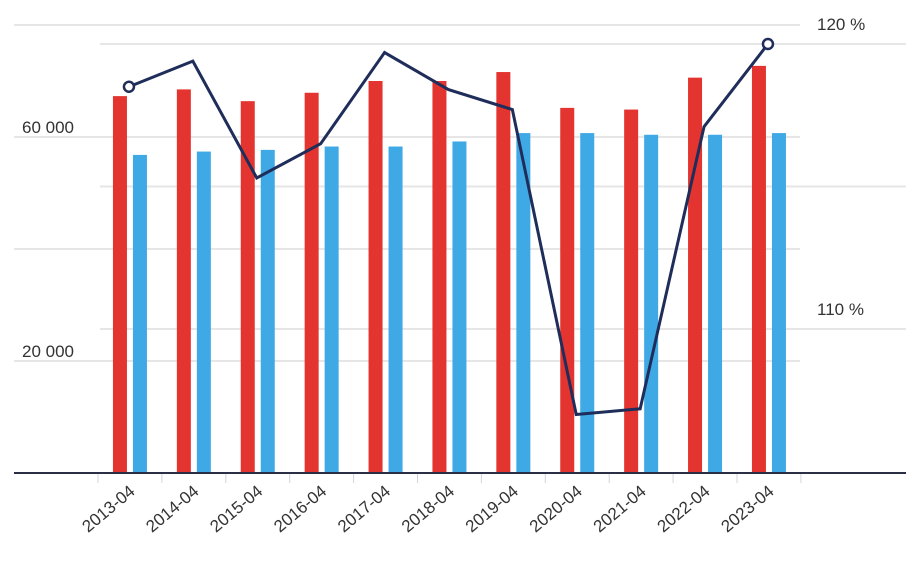 The image size is (906, 584). I want to click on x-axis-label: 2020-04, so click(556, 509).